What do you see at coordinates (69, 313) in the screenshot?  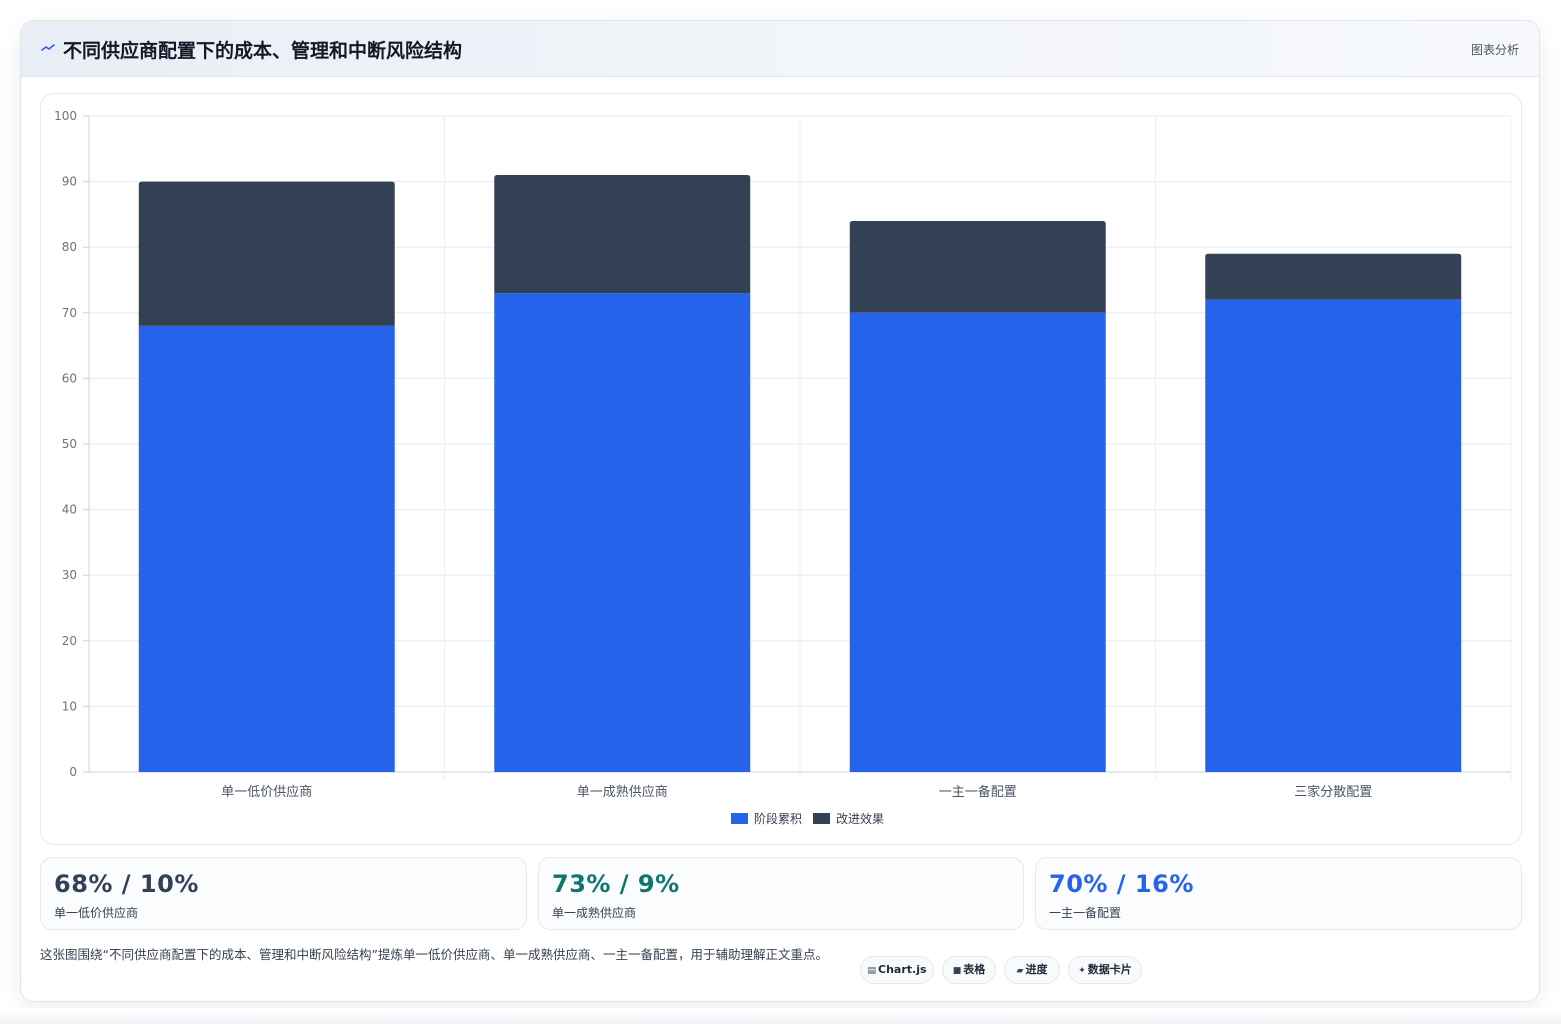 I see `y-tick-label: 70` at bounding box center [69, 313].